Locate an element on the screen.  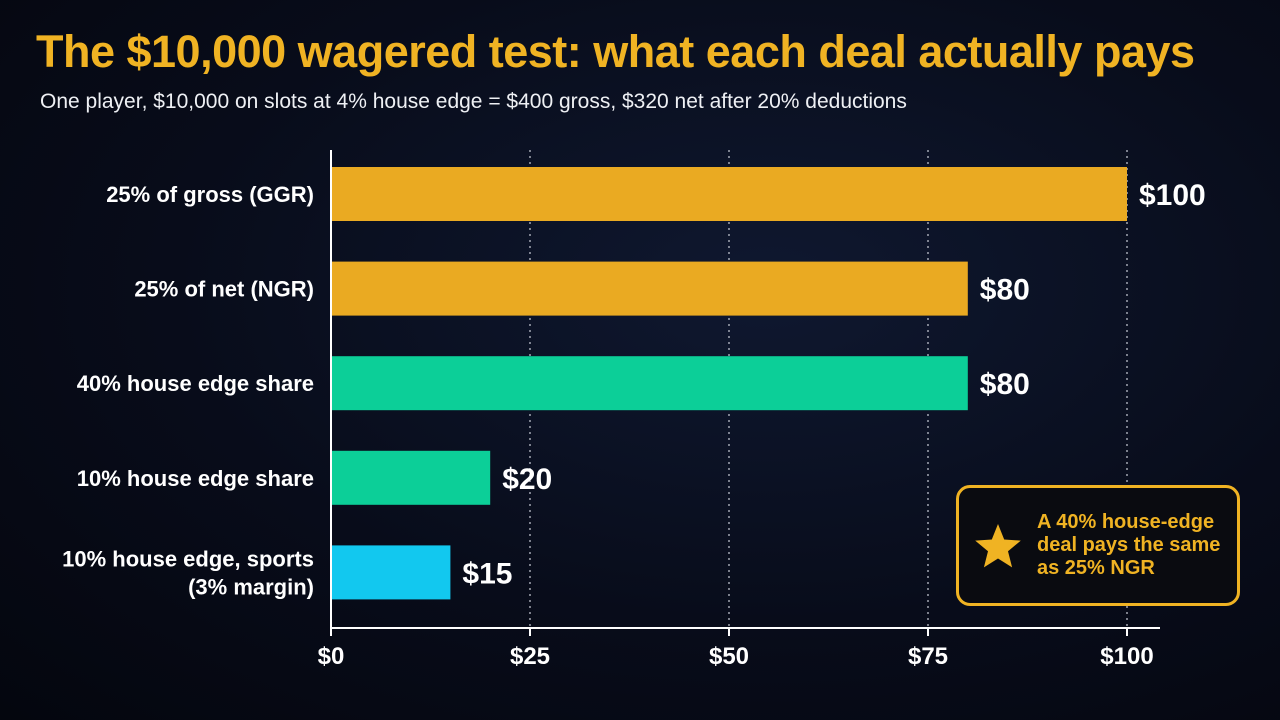
category-label-line: 25% of net (NGR) is located at coordinates (224, 289).